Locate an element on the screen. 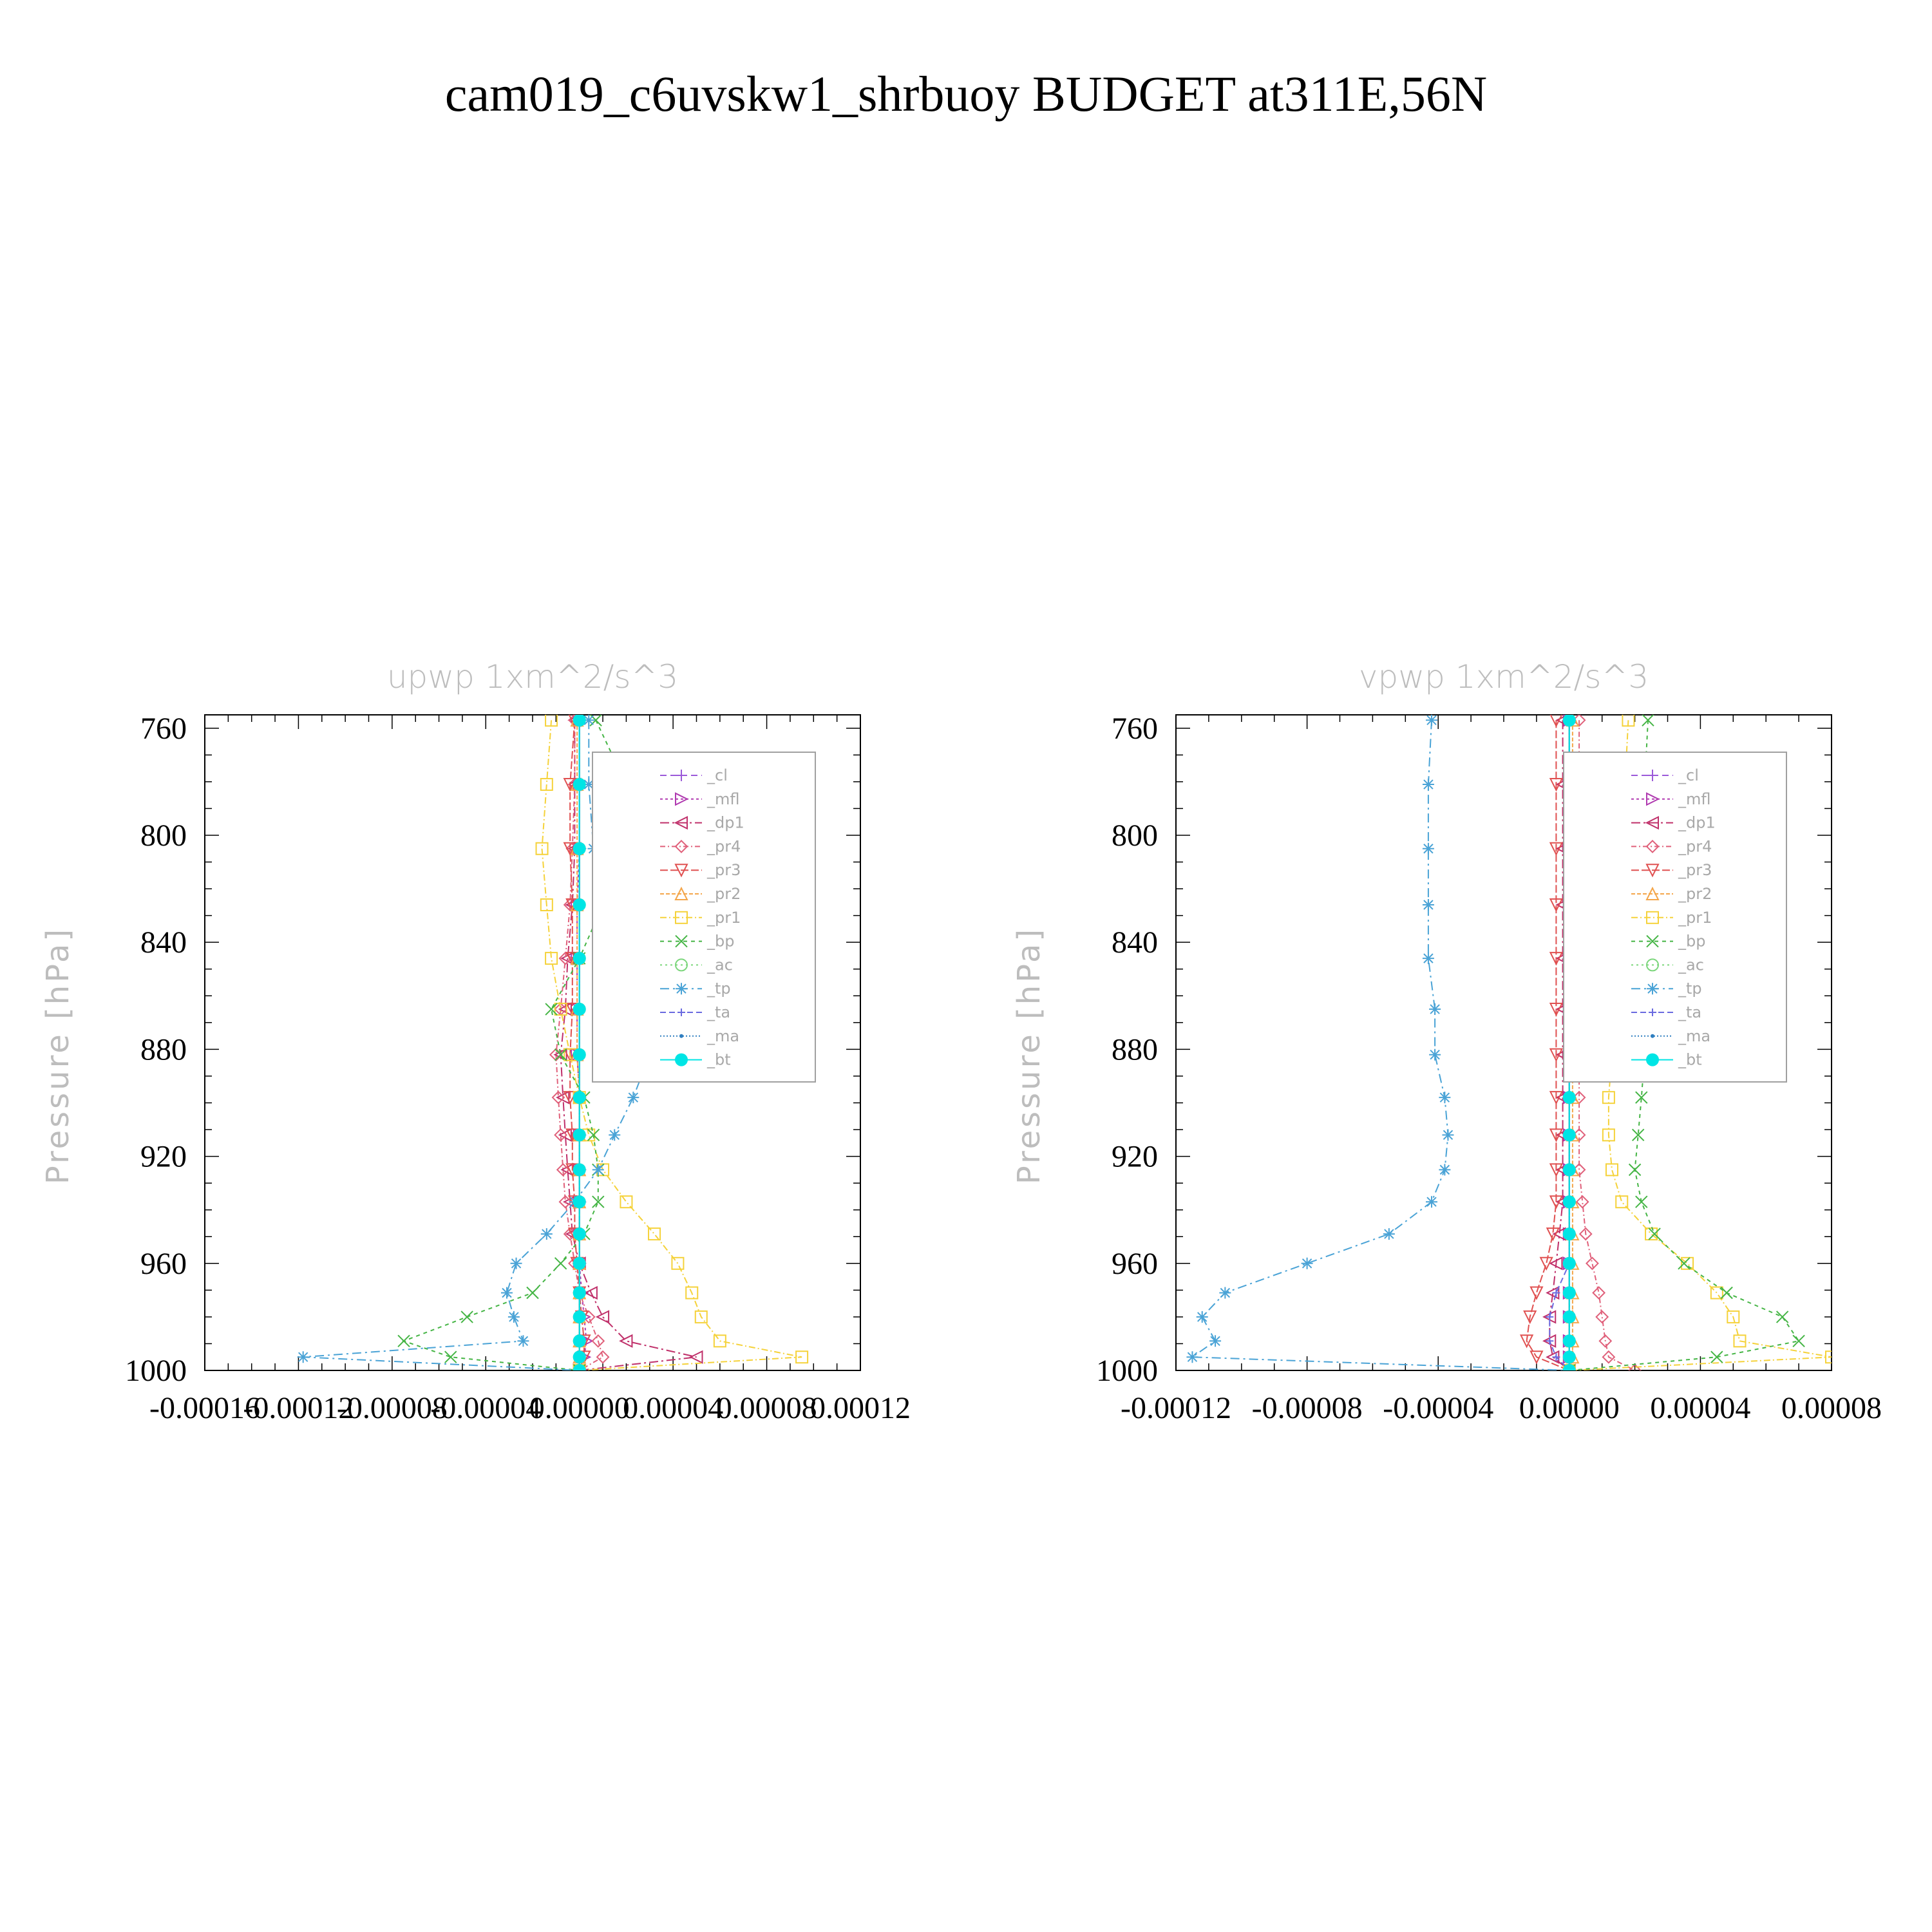  x-tick-label: -0.00004 is located at coordinates (485, 1408).